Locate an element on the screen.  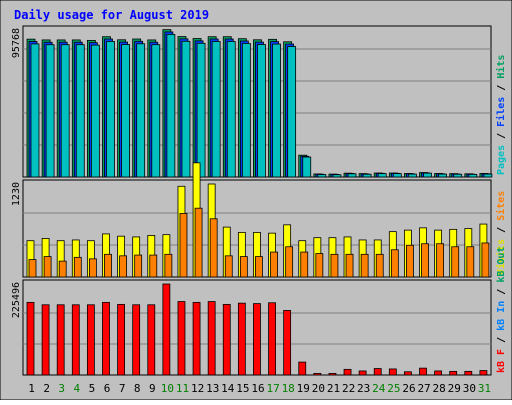
legend-item-hits-2: Files is located at coordinates (501, 115).